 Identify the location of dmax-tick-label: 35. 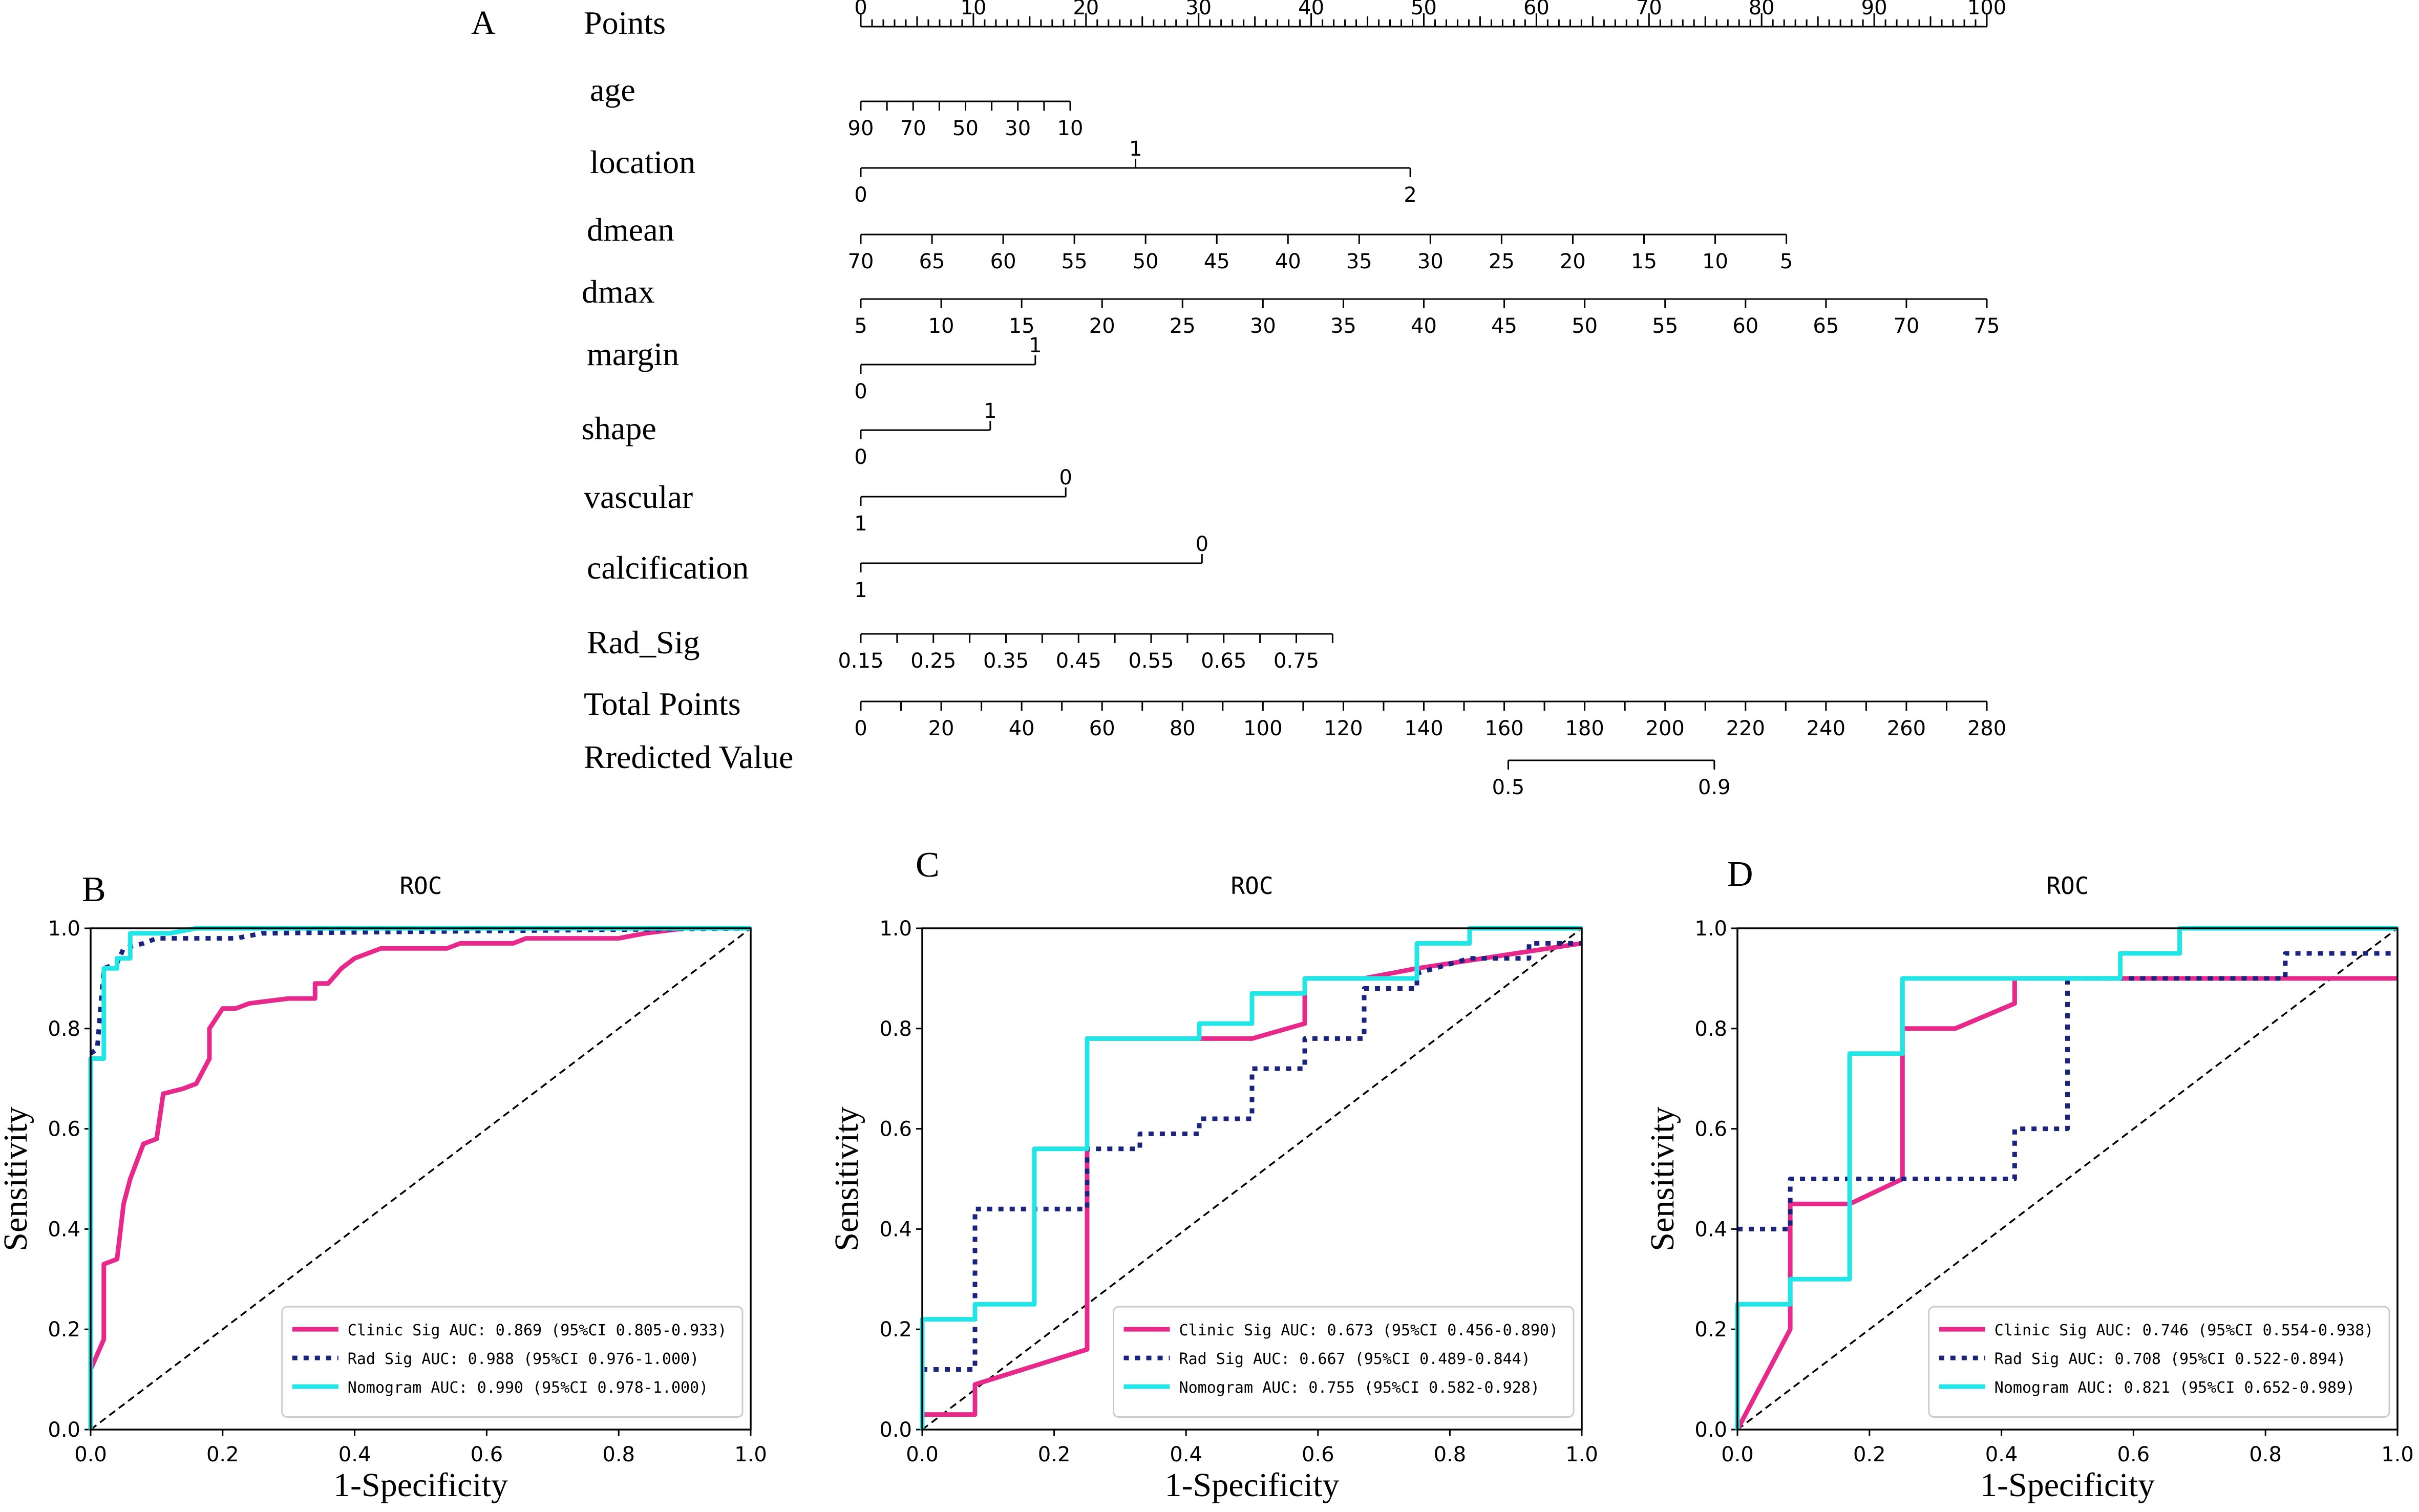
(1343, 326).